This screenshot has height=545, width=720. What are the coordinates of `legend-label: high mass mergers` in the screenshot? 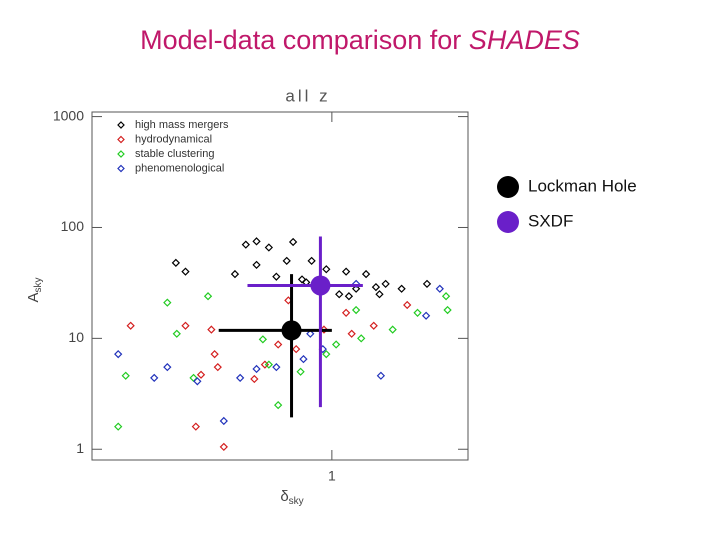 It's located at (182, 125).